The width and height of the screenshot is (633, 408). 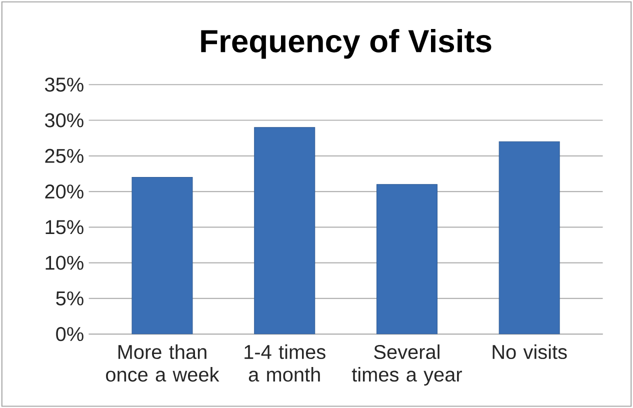 What do you see at coordinates (346, 43) in the screenshot?
I see `chart-title: Frequency of Visits` at bounding box center [346, 43].